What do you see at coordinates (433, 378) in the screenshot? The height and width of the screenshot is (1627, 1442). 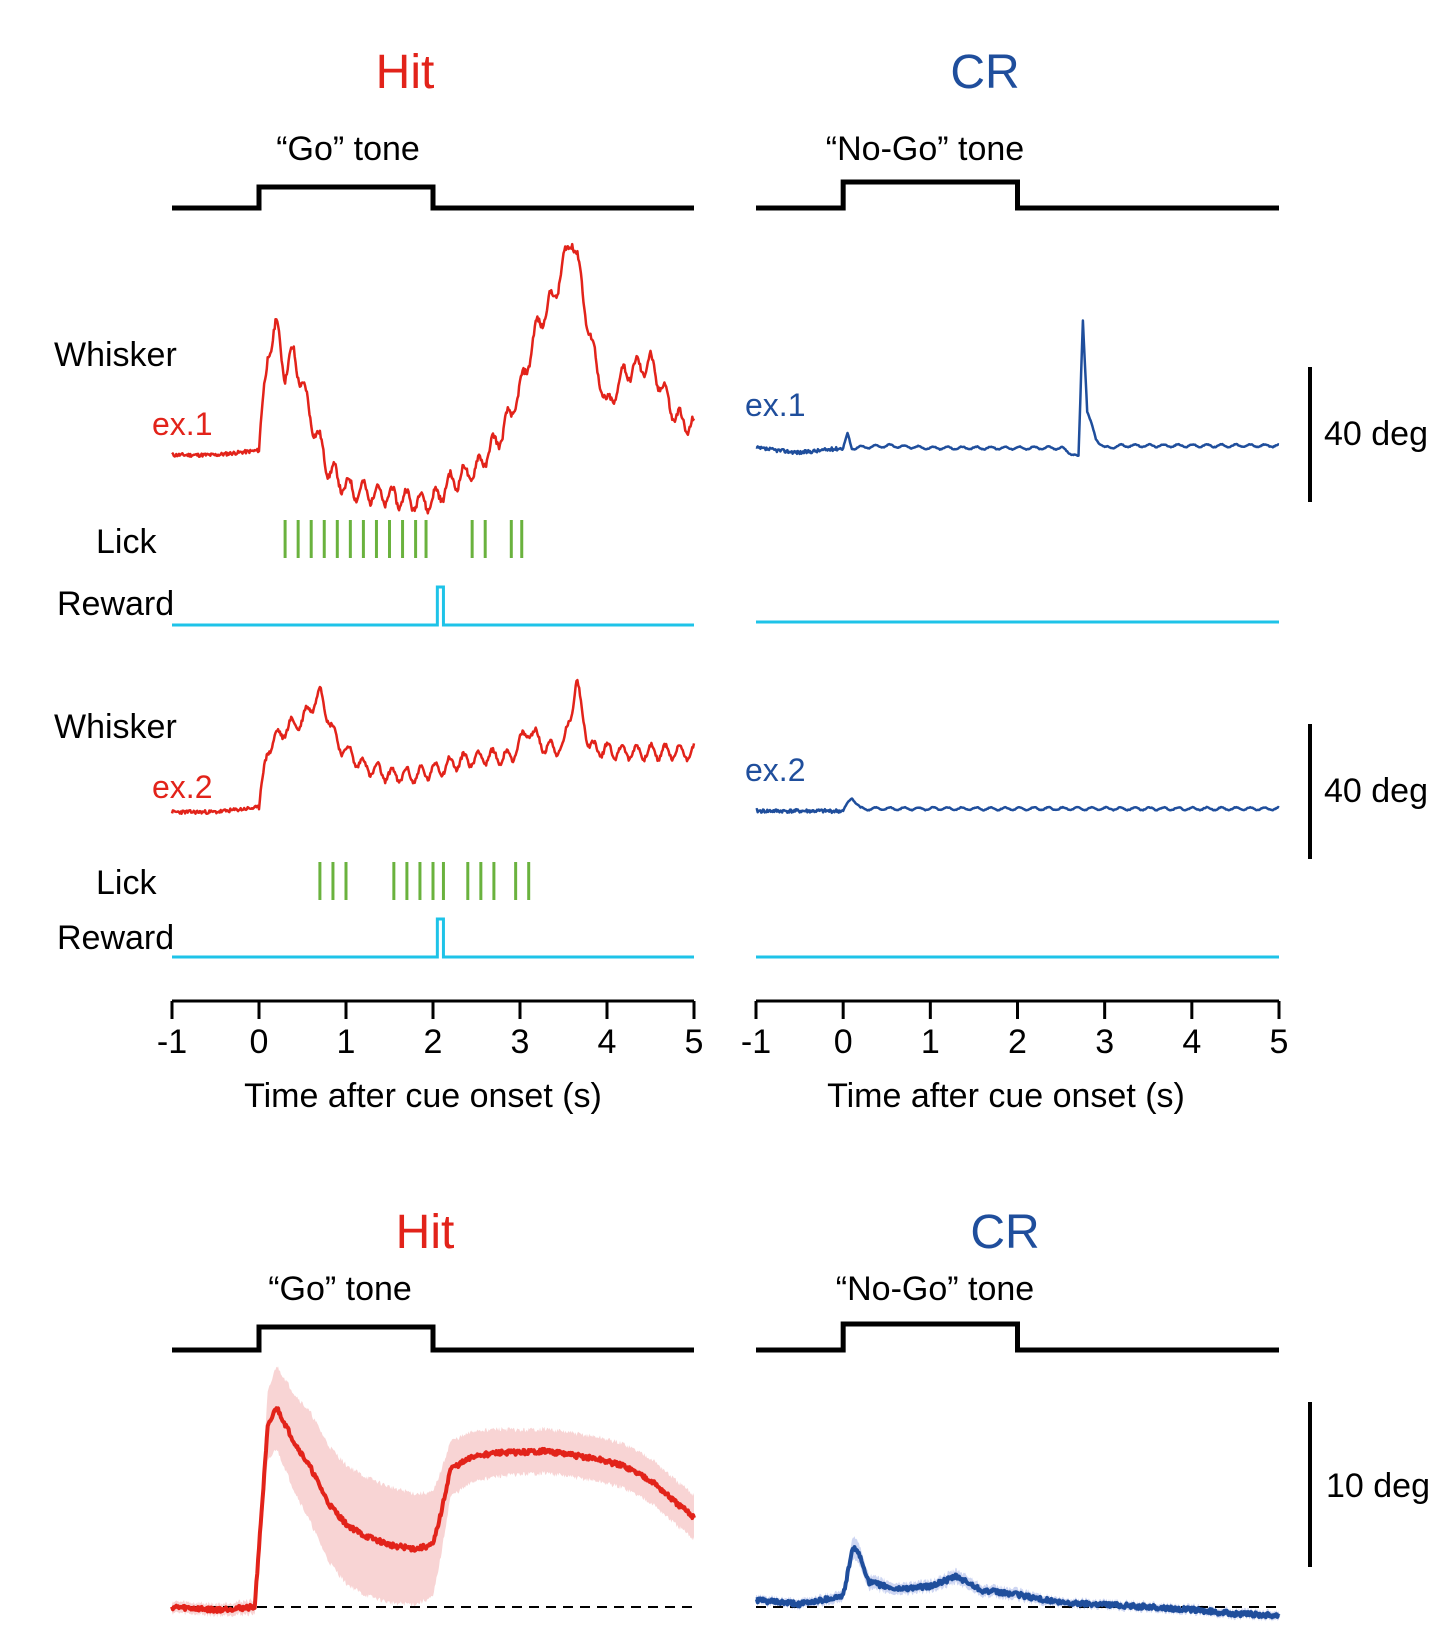 I see `hit-whisker-ex1` at bounding box center [433, 378].